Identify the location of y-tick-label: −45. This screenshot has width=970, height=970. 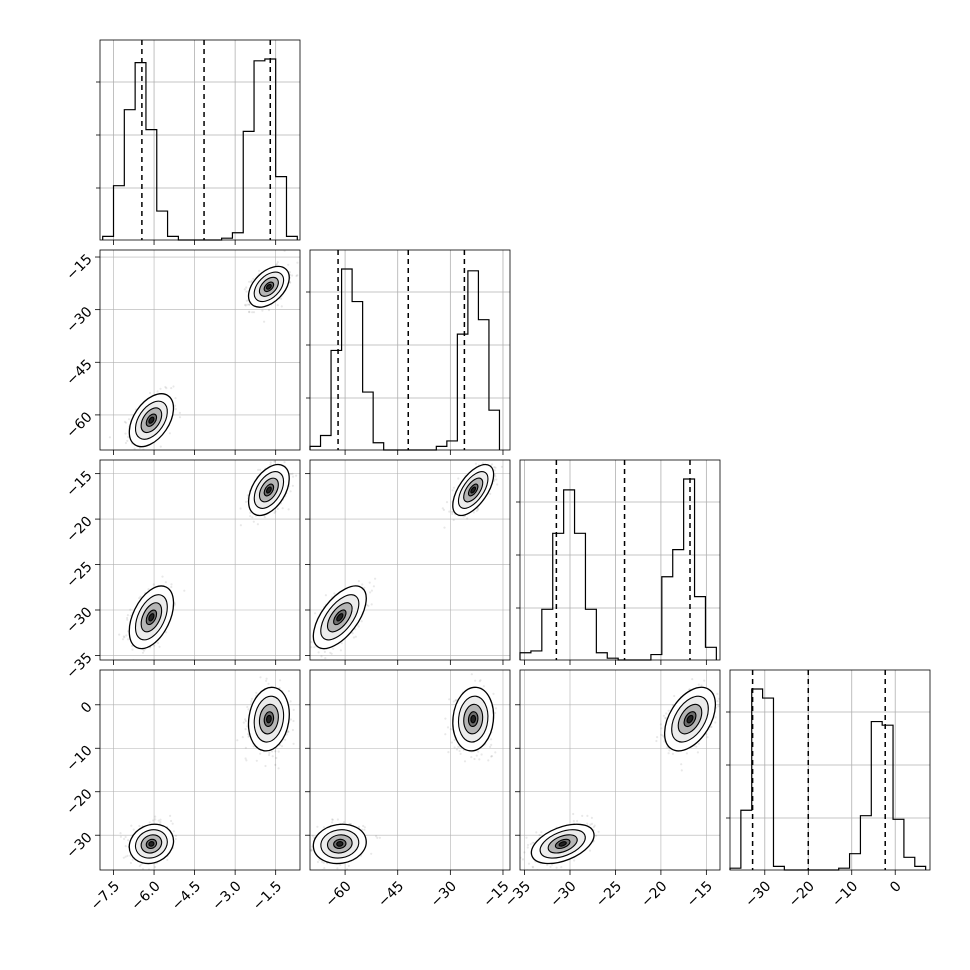
(79, 373).